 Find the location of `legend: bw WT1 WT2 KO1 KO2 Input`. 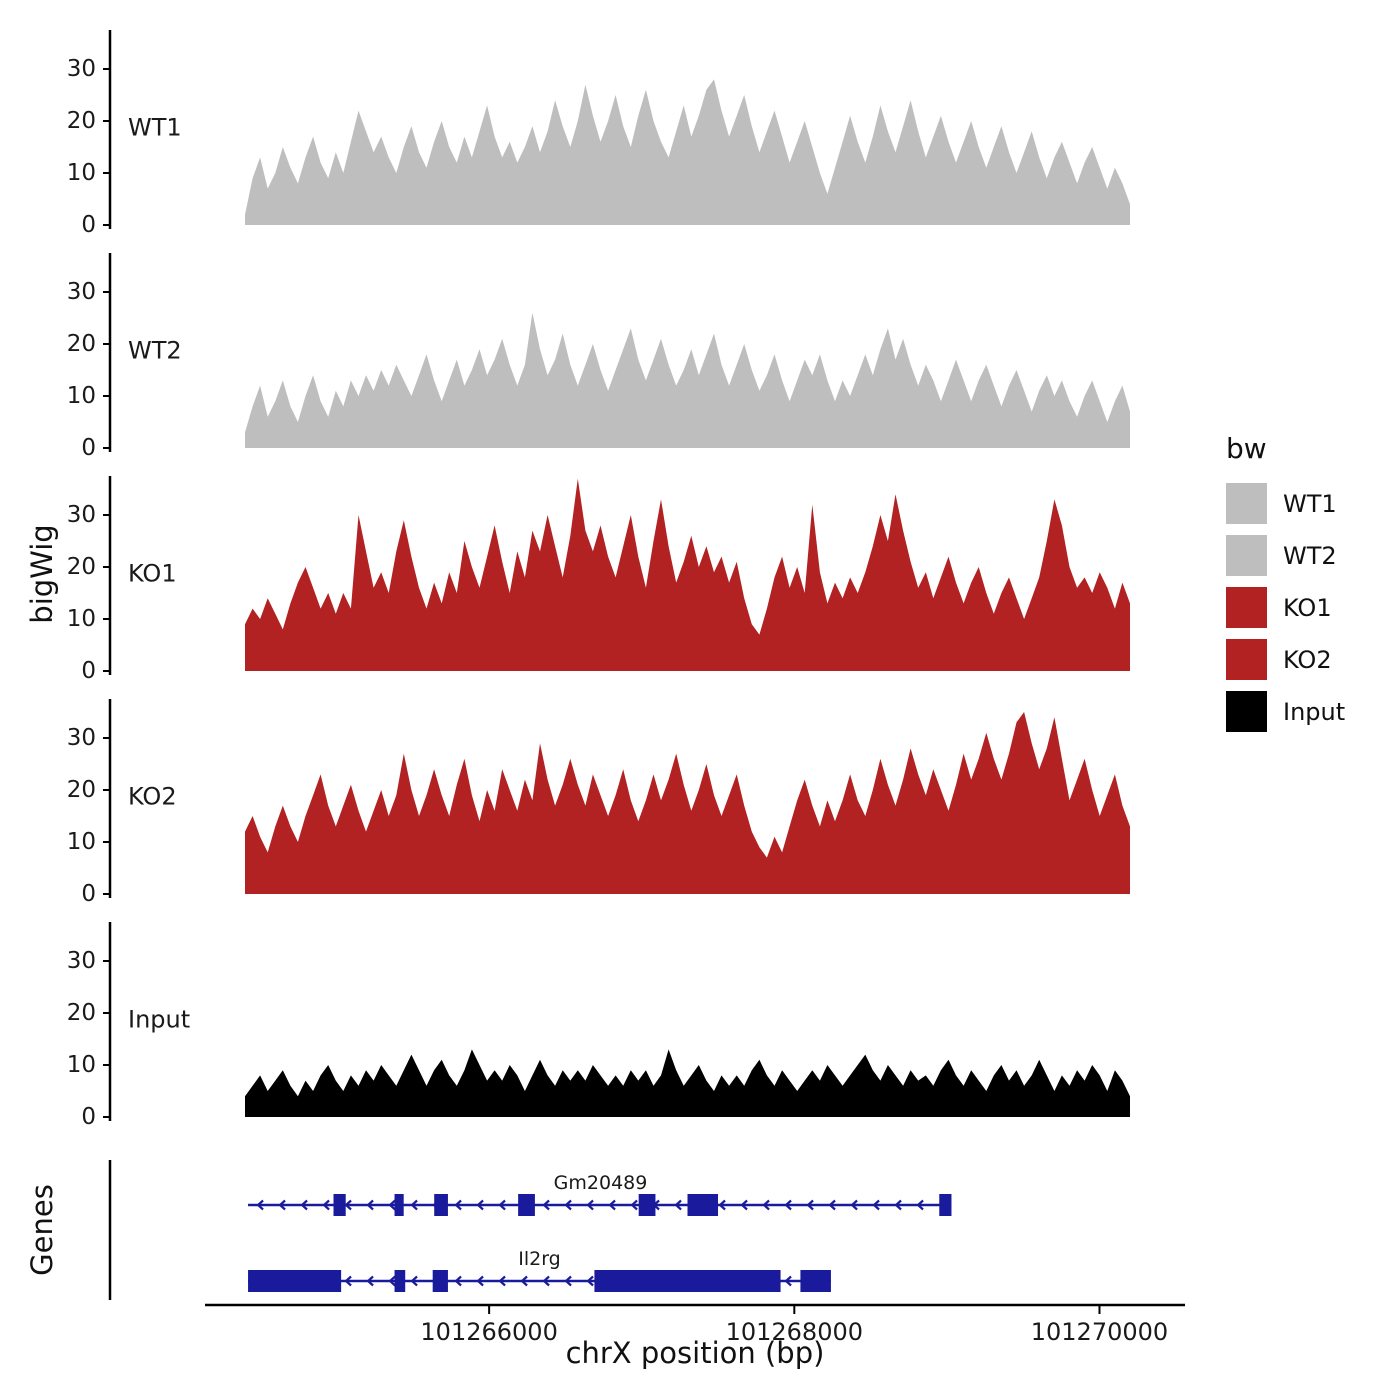

legend: bw WT1 WT2 KO1 KO2 Input is located at coordinates (1285, 587).